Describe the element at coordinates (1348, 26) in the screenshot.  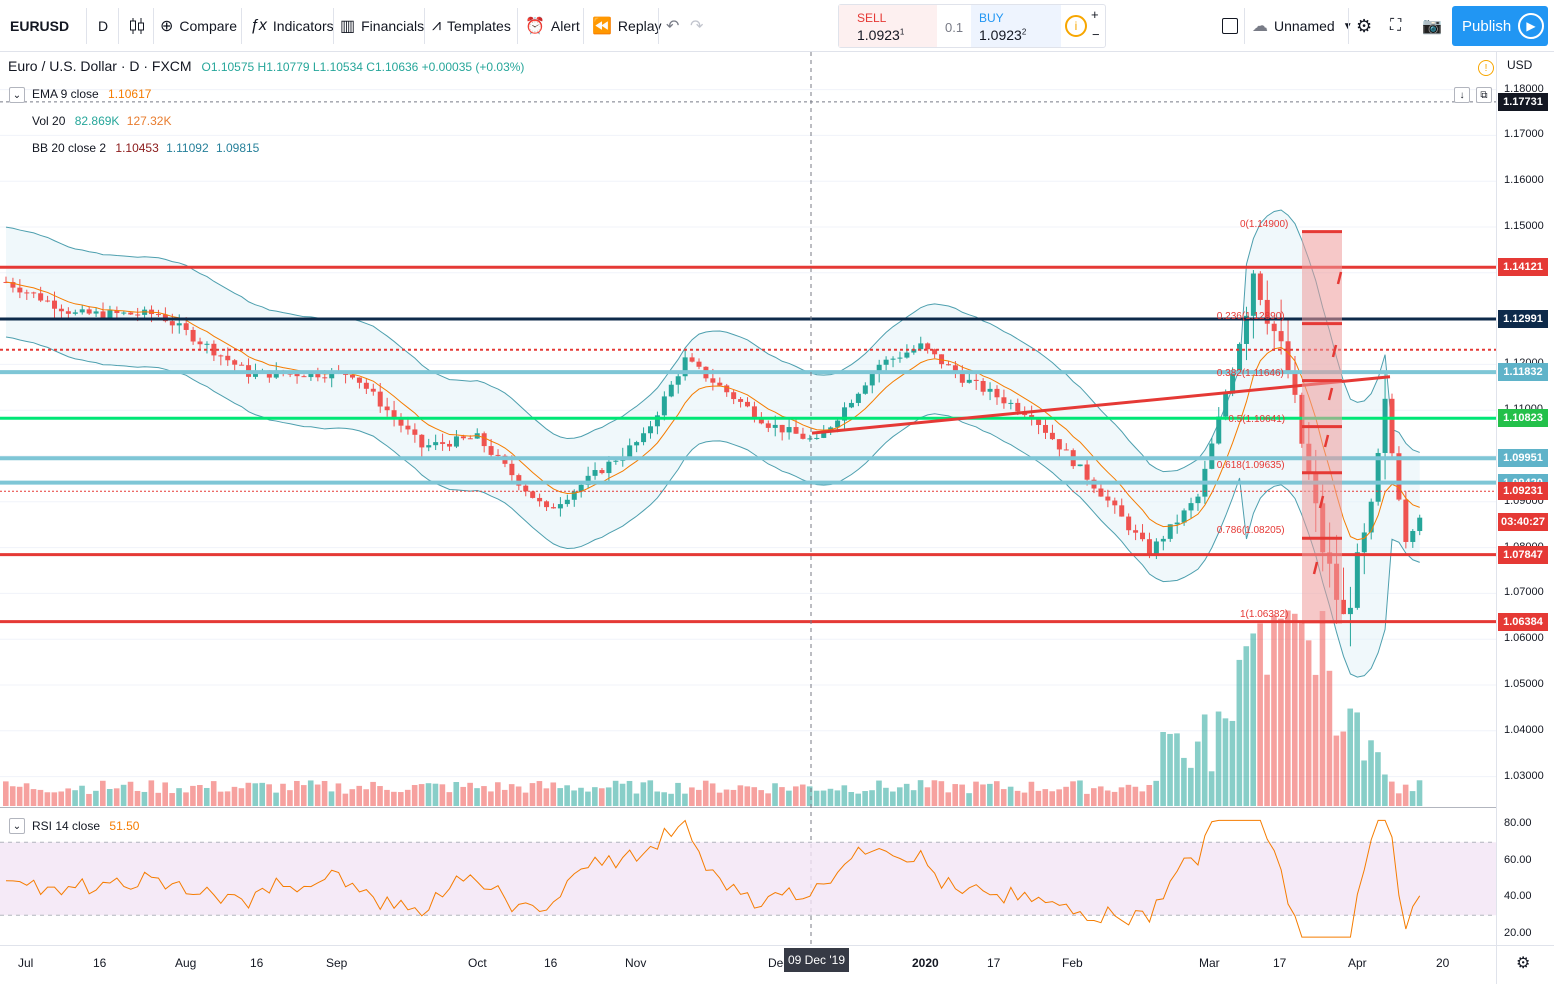
I see `divider` at that location.